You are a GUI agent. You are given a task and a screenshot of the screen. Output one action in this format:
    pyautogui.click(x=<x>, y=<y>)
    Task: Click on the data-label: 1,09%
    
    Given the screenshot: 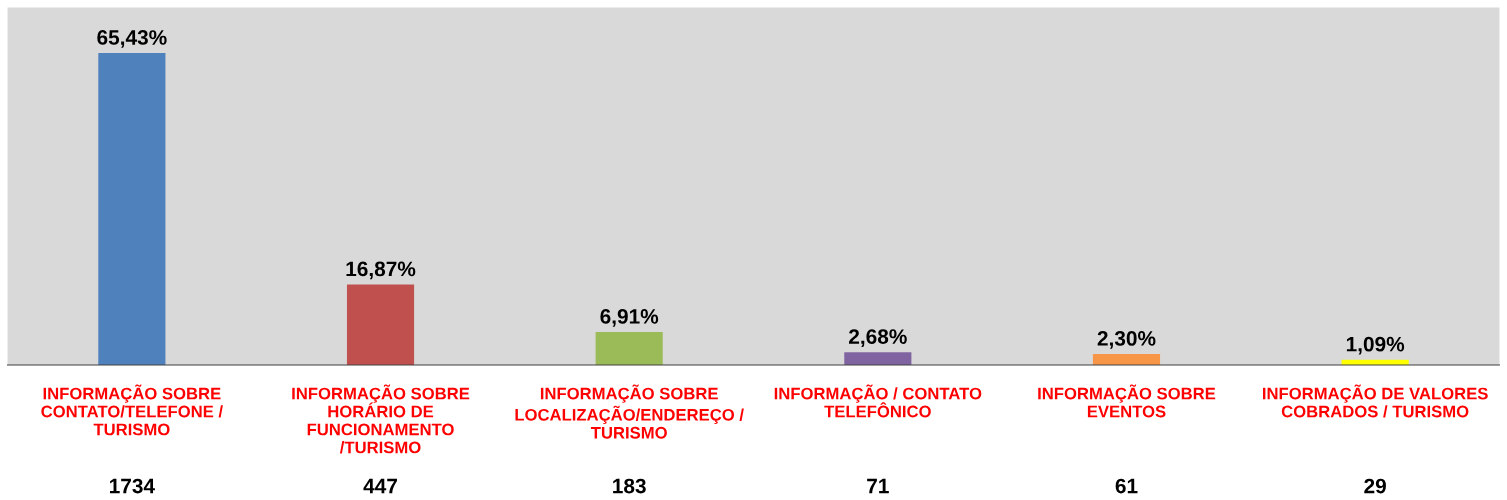 What is the action you would take?
    pyautogui.click(x=1375, y=345)
    